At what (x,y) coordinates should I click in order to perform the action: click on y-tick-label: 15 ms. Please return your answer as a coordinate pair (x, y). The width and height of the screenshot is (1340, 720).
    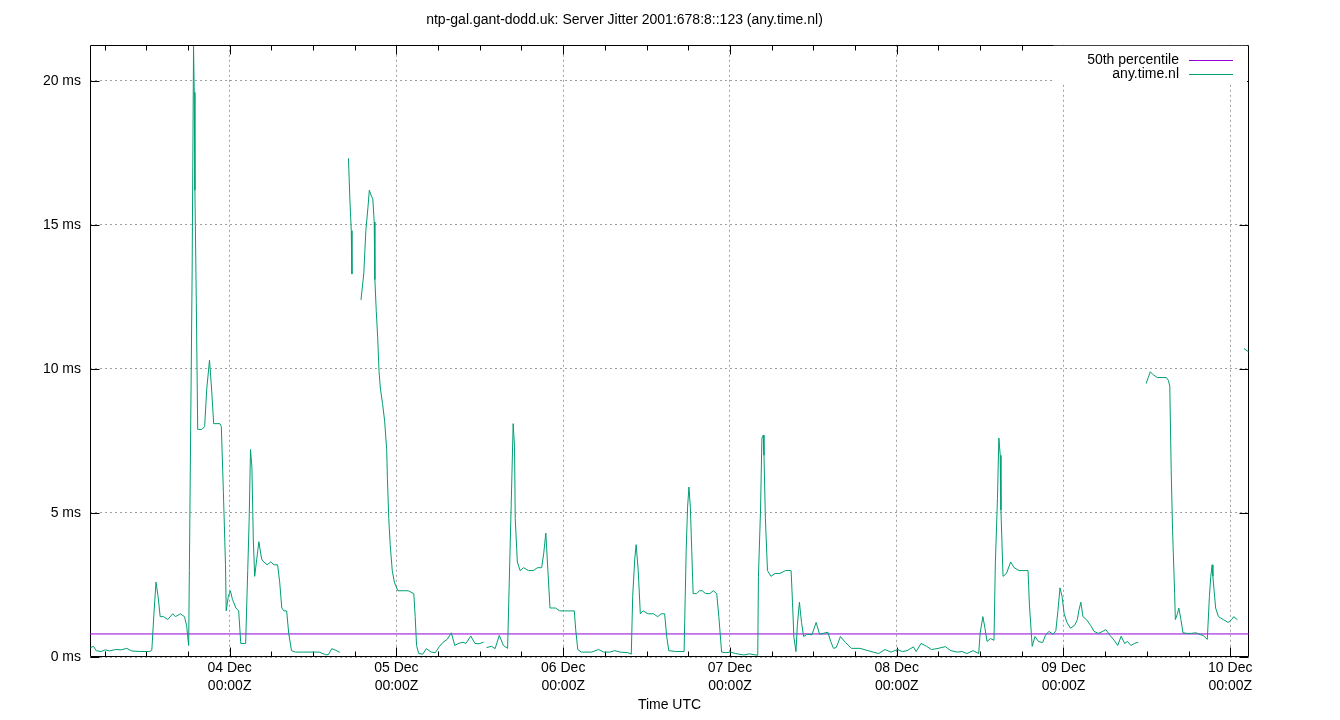
    Looking at the image, I should click on (61, 223).